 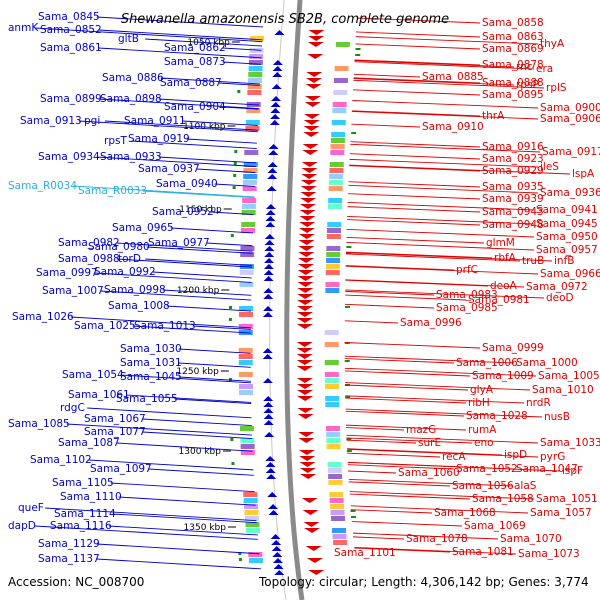 What do you see at coordinates (135, 290) in the screenshot?
I see `left-gene-label: Sama_0998` at bounding box center [135, 290].